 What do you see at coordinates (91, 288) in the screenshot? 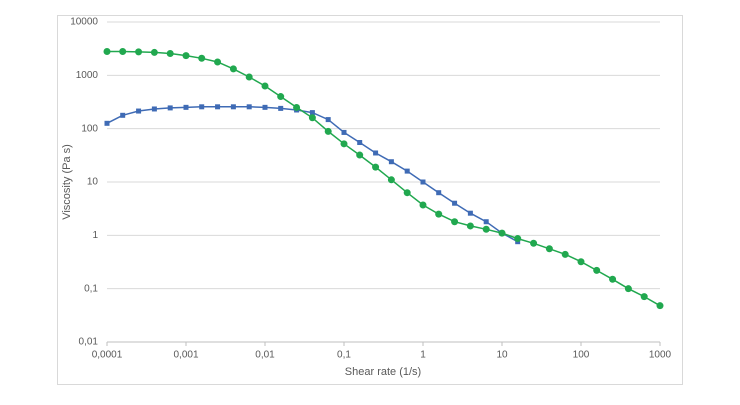
I see `y-tick-label: 0,1` at bounding box center [91, 288].